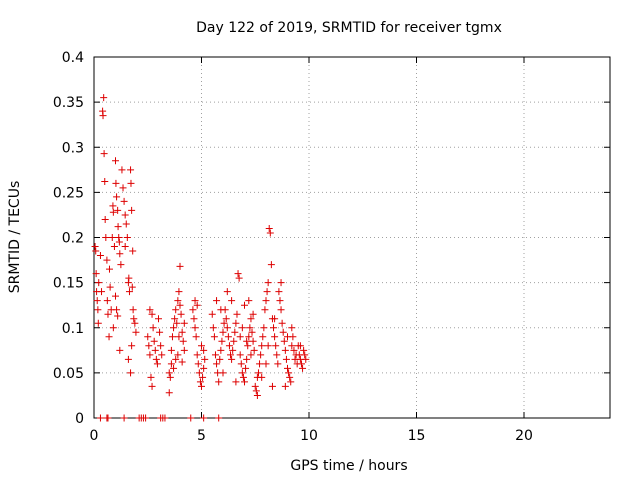  What do you see at coordinates (348, 466) in the screenshot?
I see `x-axis-label: GPS time / hours` at bounding box center [348, 466].